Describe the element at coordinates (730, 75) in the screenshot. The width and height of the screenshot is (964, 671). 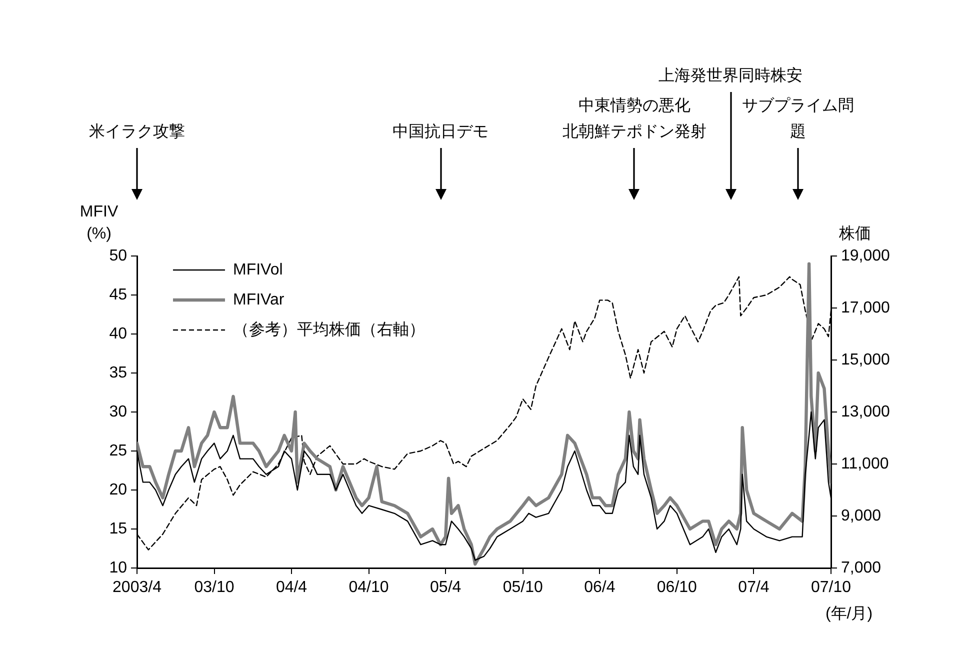
I see `text: 上海発世界同時株安` at that location.